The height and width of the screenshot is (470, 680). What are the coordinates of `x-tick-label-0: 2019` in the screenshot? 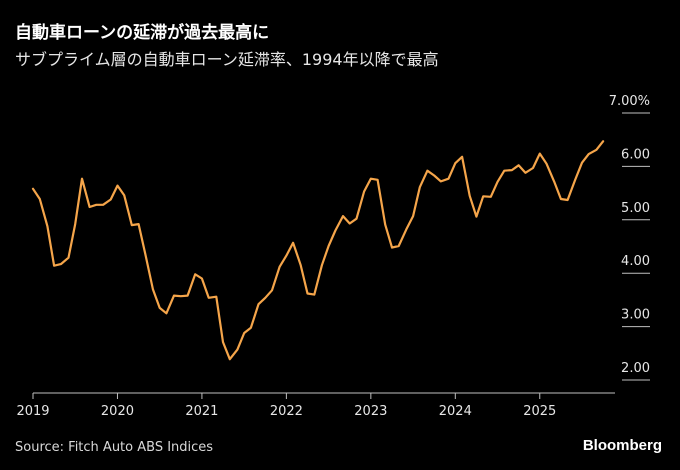 It's located at (32, 411).